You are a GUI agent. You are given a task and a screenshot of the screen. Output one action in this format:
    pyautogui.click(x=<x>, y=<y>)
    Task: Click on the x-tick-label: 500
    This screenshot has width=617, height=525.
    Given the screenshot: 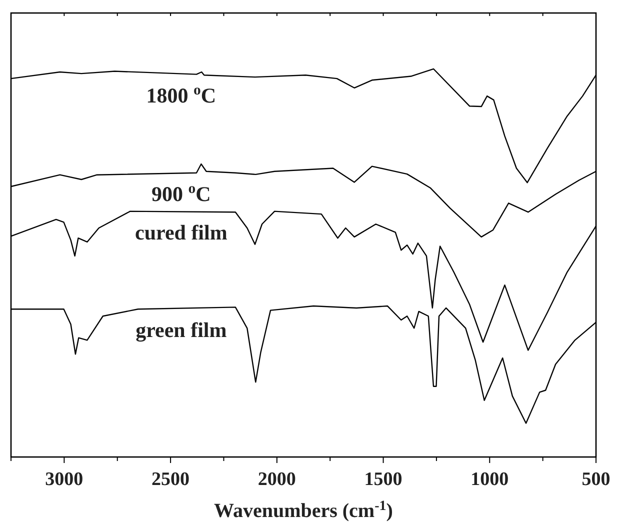 What is the action you would take?
    pyautogui.click(x=596, y=479)
    